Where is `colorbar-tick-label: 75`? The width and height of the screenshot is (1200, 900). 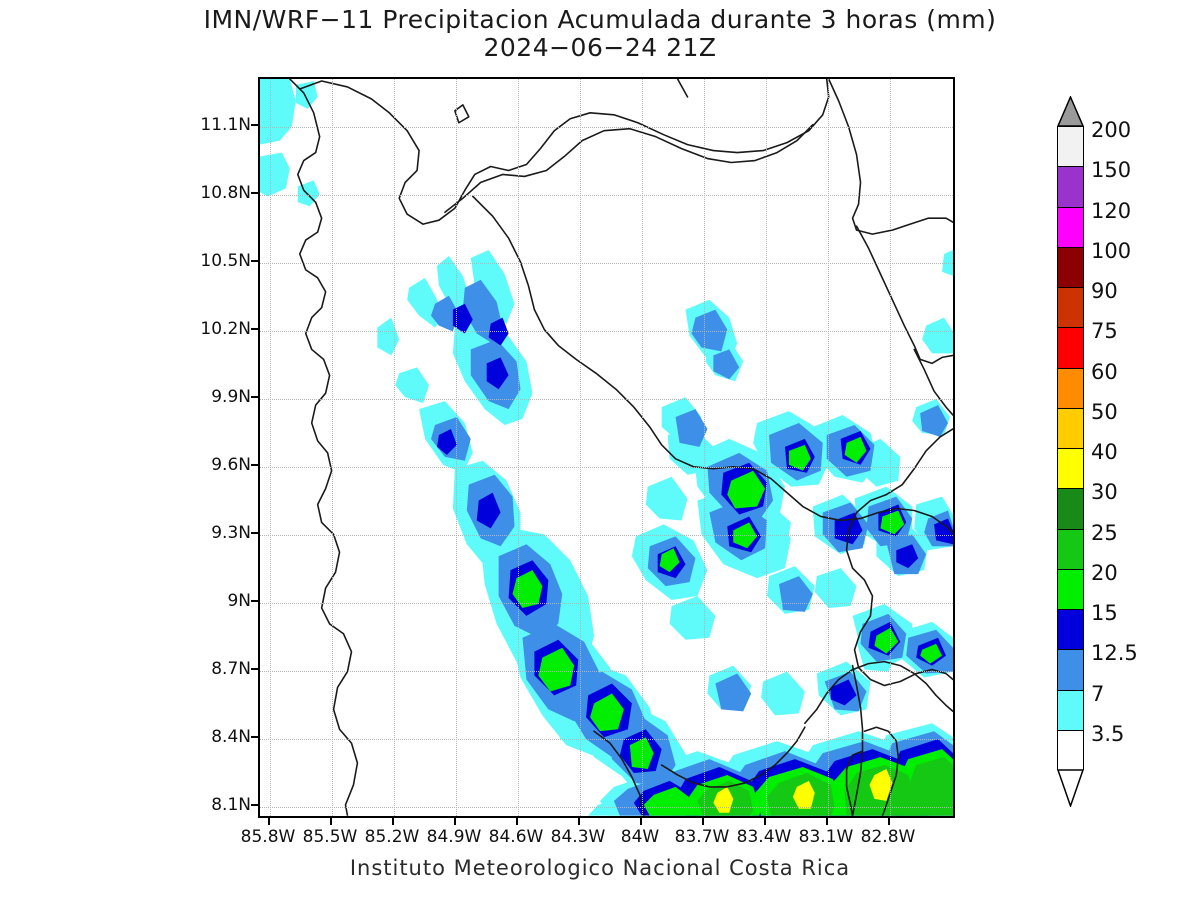
colorbar-tick-label: 75 is located at coordinates (1104, 331).